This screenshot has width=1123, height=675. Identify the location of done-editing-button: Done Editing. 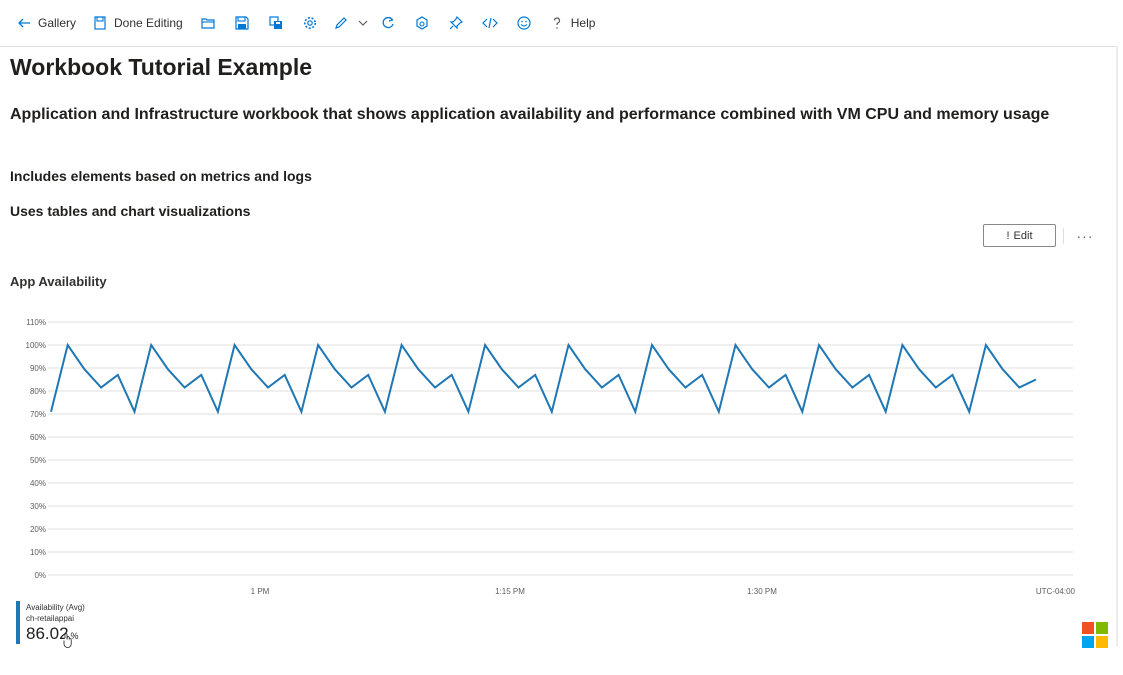
(137, 23).